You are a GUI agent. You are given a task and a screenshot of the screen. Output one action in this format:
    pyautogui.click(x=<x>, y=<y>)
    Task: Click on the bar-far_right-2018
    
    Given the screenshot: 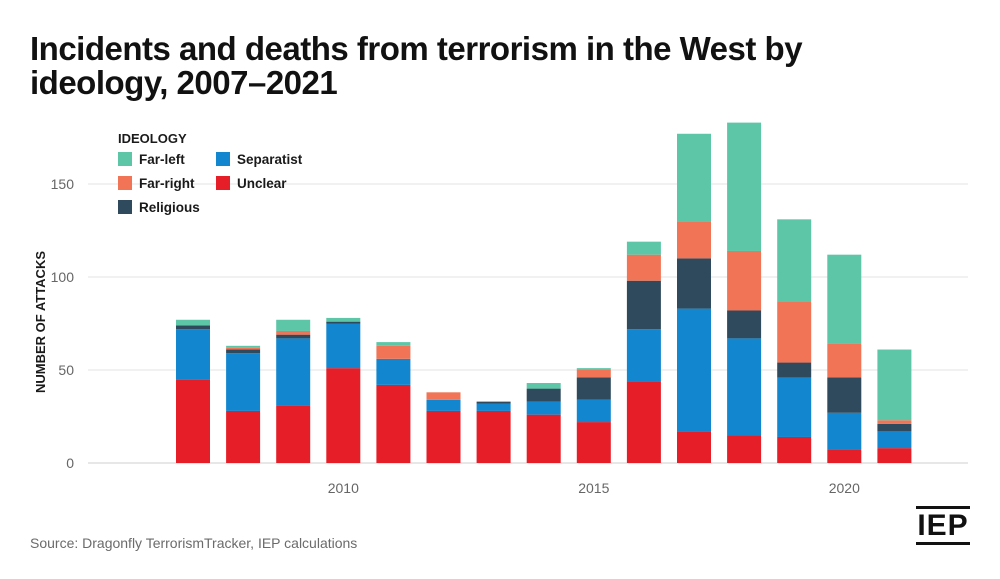 What is the action you would take?
    pyautogui.click(x=744, y=280)
    